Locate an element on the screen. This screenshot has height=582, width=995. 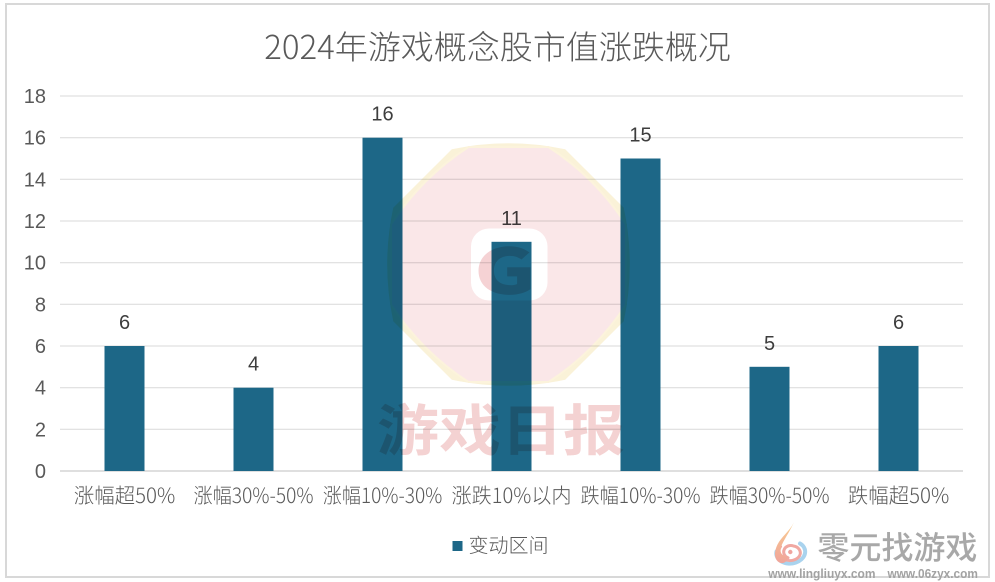
svg-text: 5 is located at coordinates (769, 344).